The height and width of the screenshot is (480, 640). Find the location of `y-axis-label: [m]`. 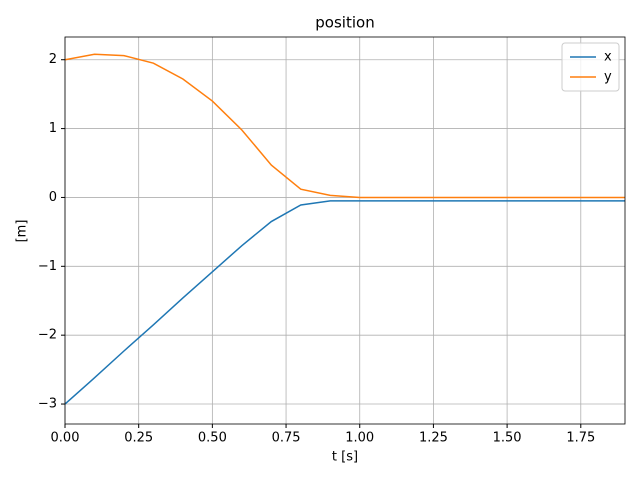

y-axis-label: [m] is located at coordinates (22, 231).